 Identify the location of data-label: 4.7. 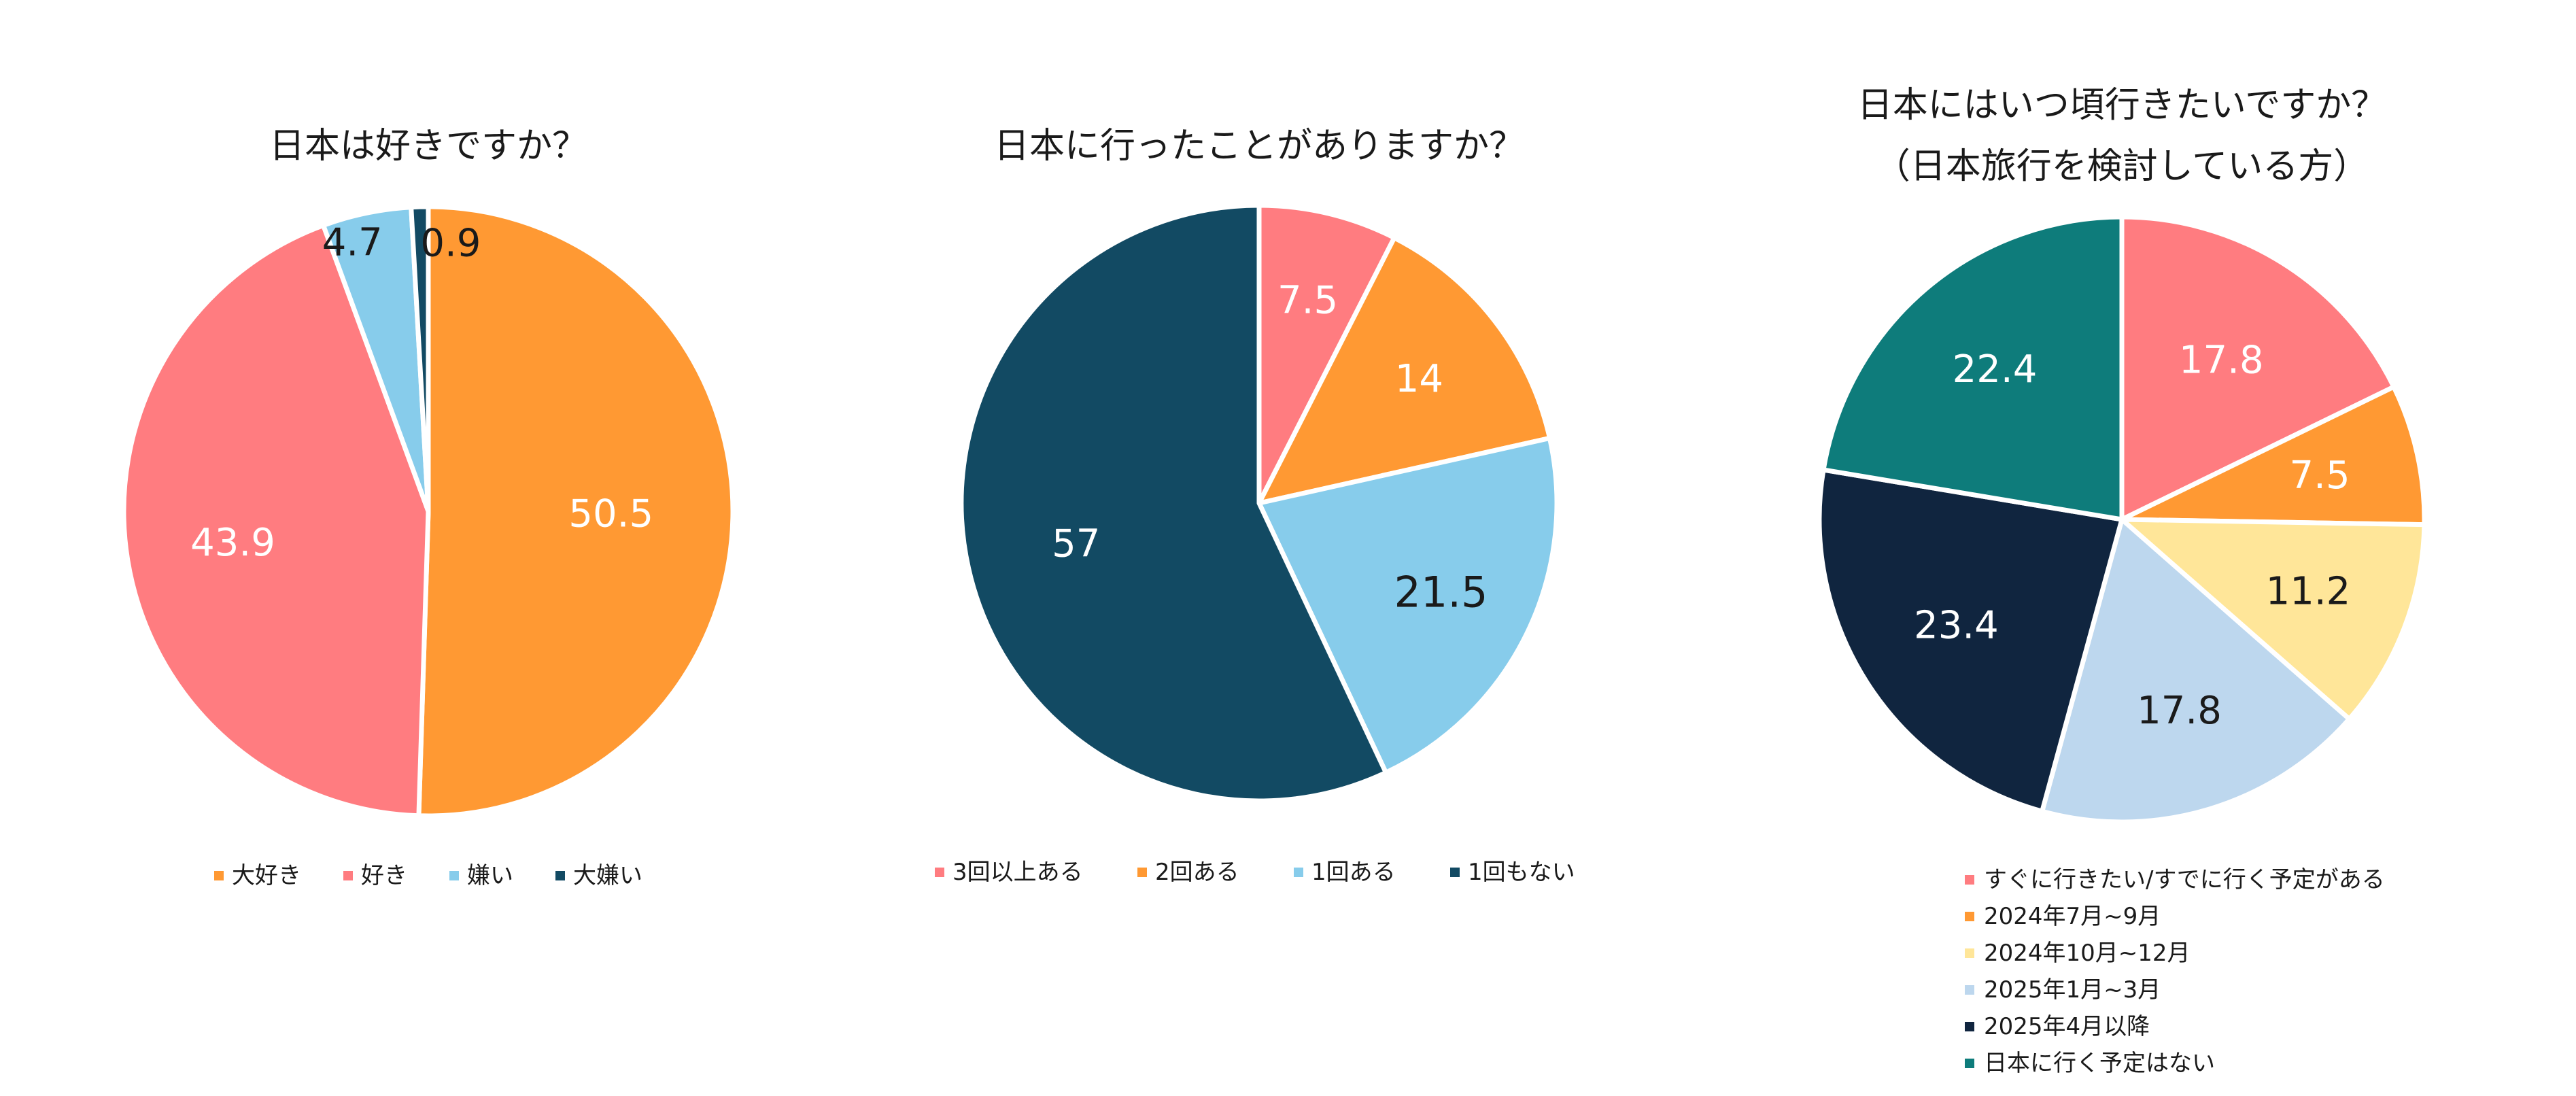
(352, 243).